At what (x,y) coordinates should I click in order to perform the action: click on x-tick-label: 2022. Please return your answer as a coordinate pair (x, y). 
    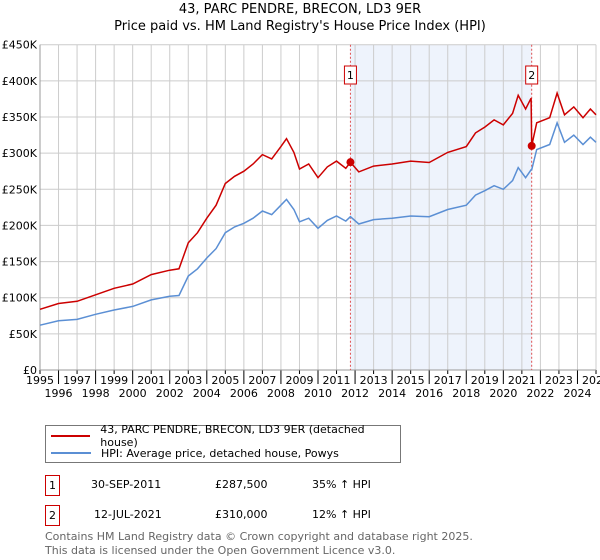
    Looking at the image, I should click on (540, 393).